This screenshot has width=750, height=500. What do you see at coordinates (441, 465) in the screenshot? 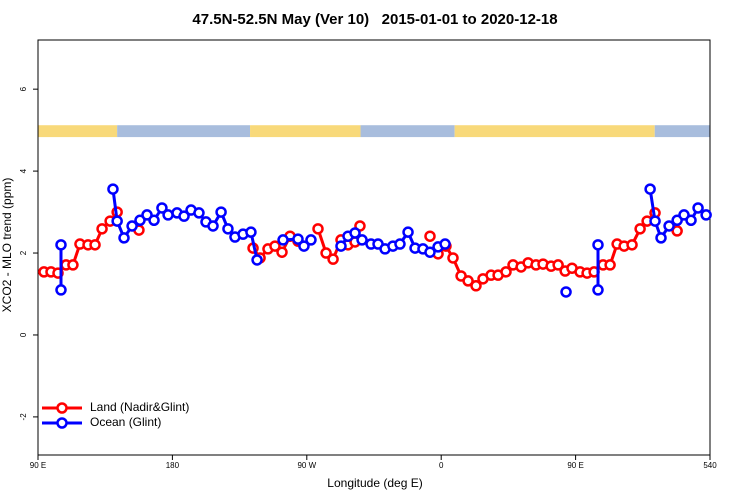
I see `x-tick-label: 0` at bounding box center [441, 465].